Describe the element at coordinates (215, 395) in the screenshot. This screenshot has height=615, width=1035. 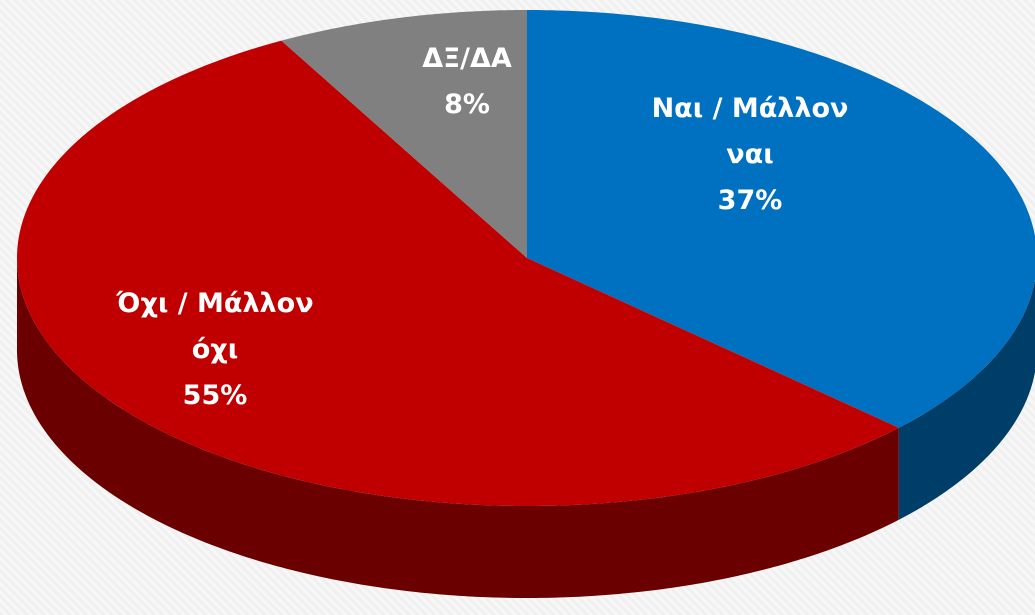
I see `value-label: 55%` at that location.